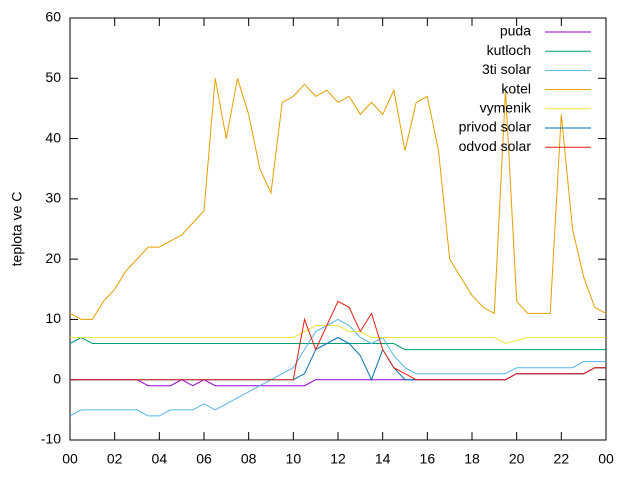 Image resolution: width=640 pixels, height=480 pixels. What do you see at coordinates (53, 137) in the screenshot?
I see `y-tick-label: 40` at bounding box center [53, 137].